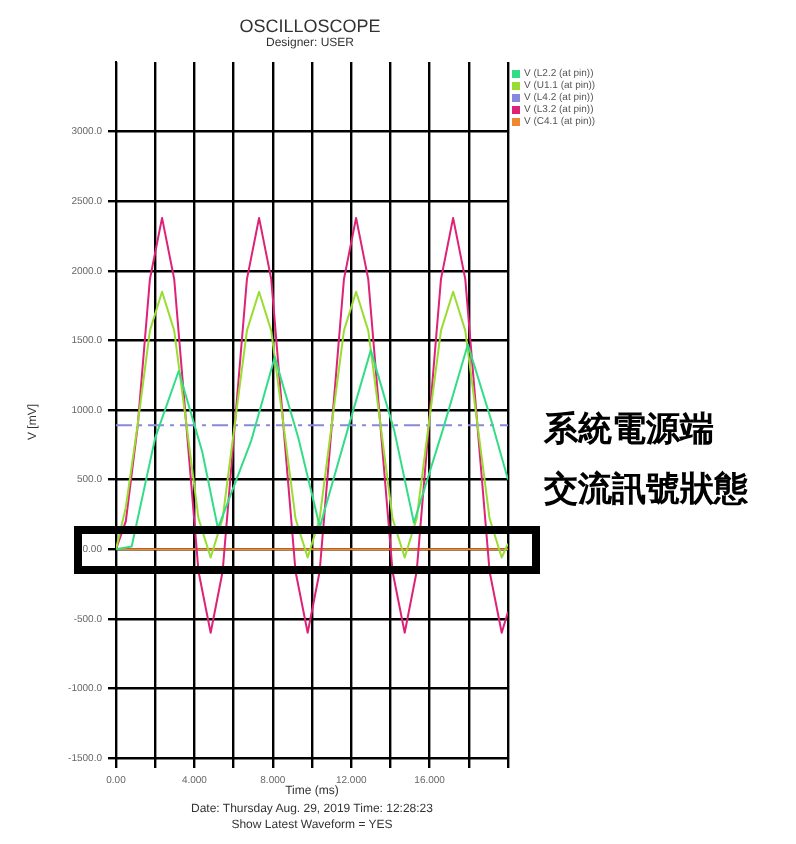 Image resolution: width=796 pixels, height=844 pixels. What do you see at coordinates (646, 490) in the screenshot?
I see `text: 交流訊號狀態` at bounding box center [646, 490].